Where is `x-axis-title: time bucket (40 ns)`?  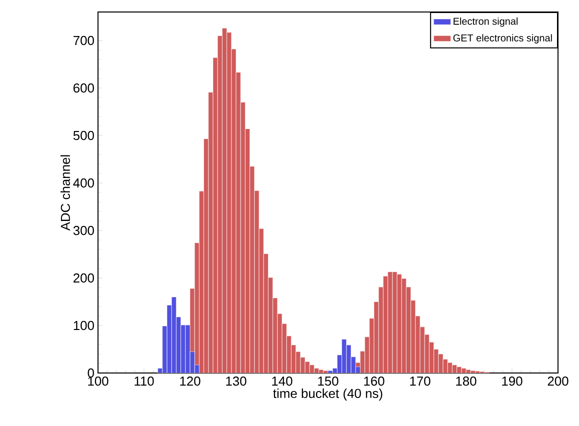 x-axis-title: time bucket (40 ns) is located at coordinates (327, 394).